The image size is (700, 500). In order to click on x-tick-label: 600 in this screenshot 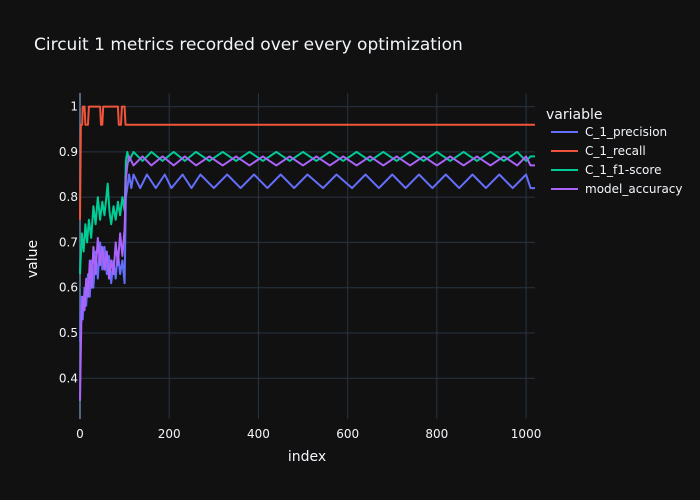, I will do `click(347, 434)`.